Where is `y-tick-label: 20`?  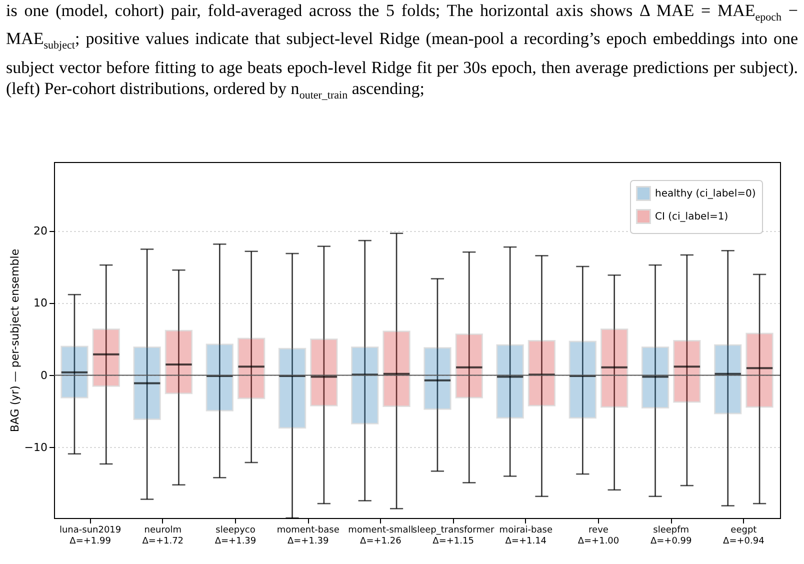 y-tick-label: 20 is located at coordinates (41, 231).